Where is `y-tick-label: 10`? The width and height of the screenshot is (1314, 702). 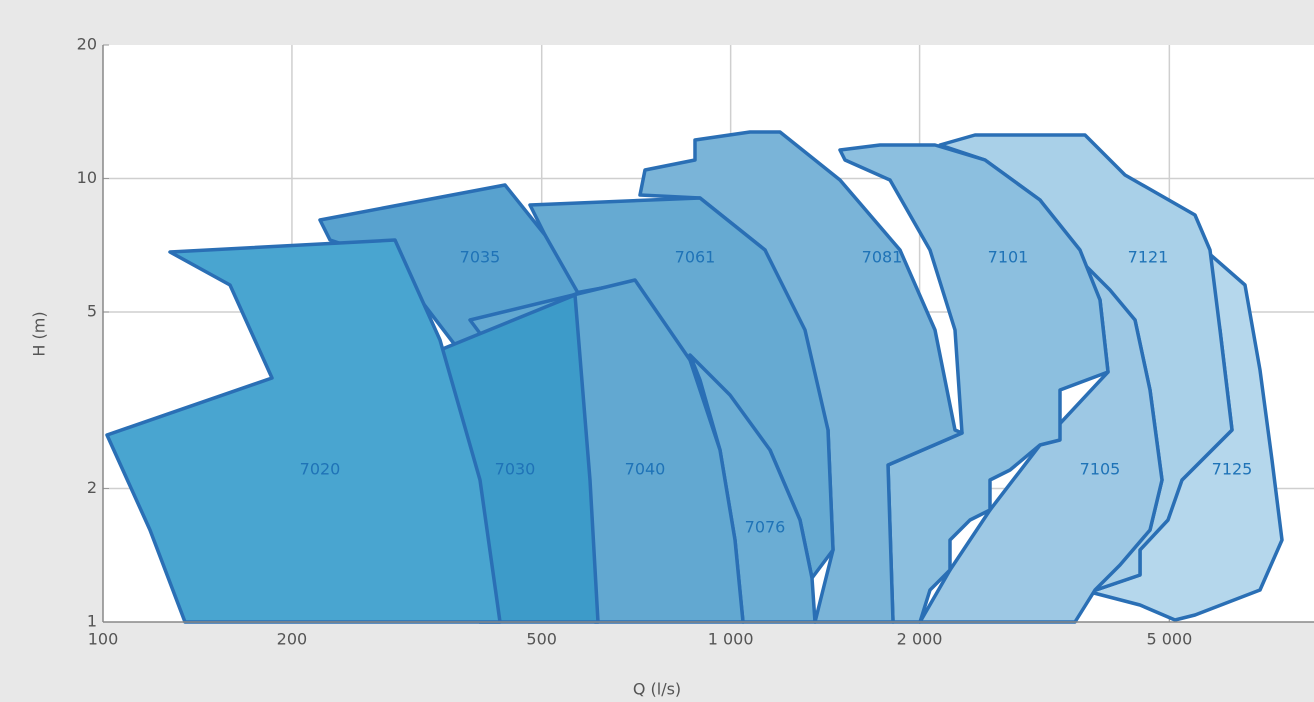
y-tick-label: 10 is located at coordinates (87, 177).